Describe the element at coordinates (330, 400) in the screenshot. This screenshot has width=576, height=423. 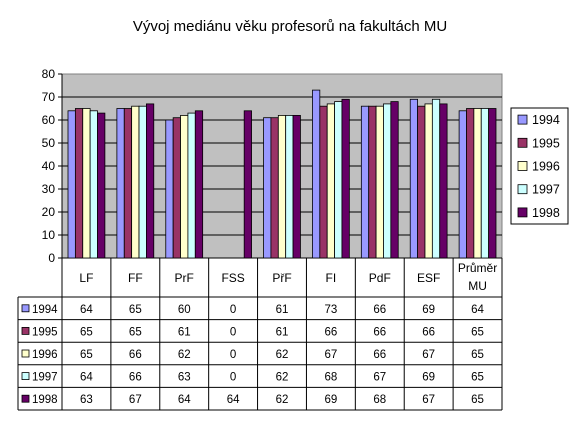
I see `data-label: 69` at that location.